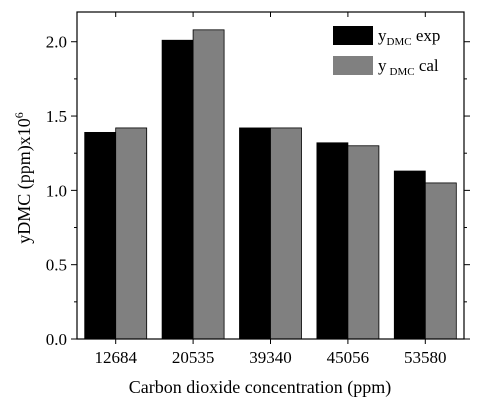 Image resolution: width=483 pixels, height=407 pixels. What do you see at coordinates (260, 387) in the screenshot?
I see `x-axis-label: Carbon dioxide concentration (ppm)` at bounding box center [260, 387].